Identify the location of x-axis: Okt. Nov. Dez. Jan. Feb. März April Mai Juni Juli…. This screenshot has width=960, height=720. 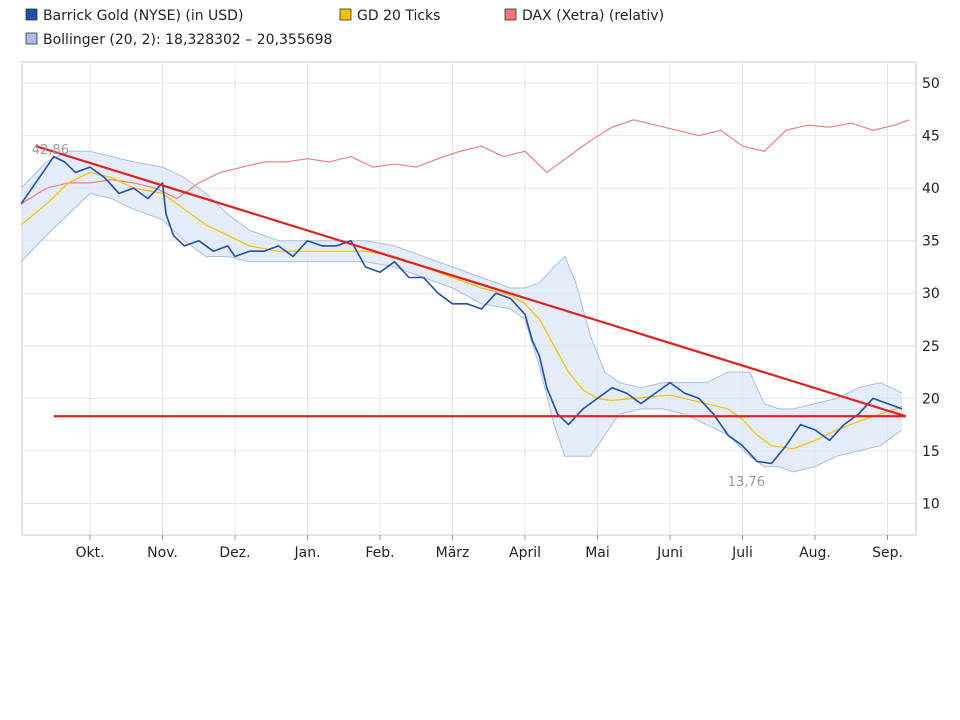
(489, 548).